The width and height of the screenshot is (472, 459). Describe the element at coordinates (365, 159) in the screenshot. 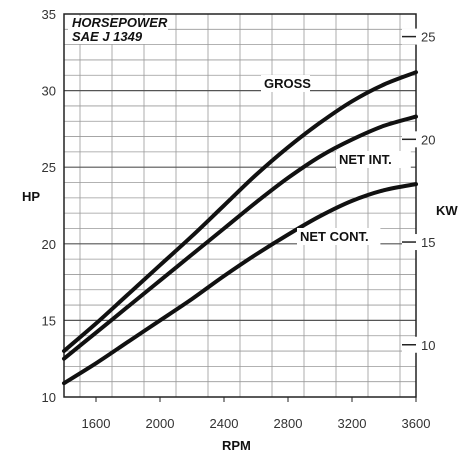

I see `series-label: NET INT.` at that location.